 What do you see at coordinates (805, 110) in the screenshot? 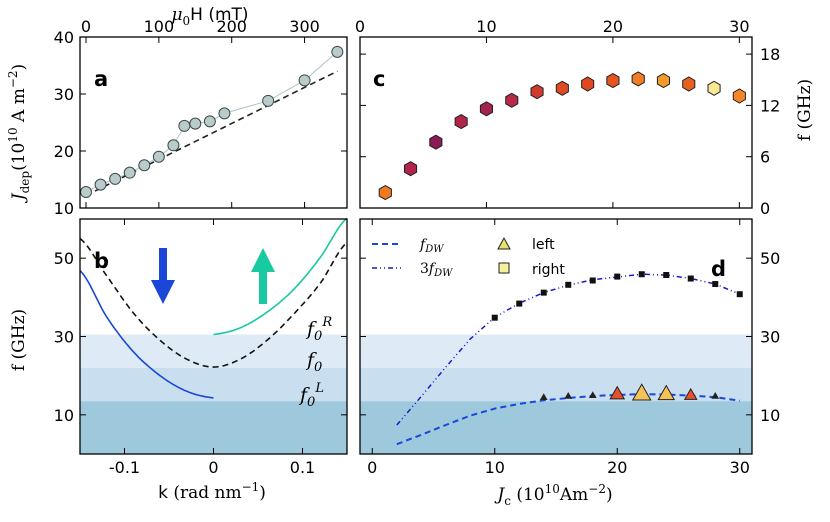
I see `panel-c-ylabel: f (GHz)` at bounding box center [805, 110].